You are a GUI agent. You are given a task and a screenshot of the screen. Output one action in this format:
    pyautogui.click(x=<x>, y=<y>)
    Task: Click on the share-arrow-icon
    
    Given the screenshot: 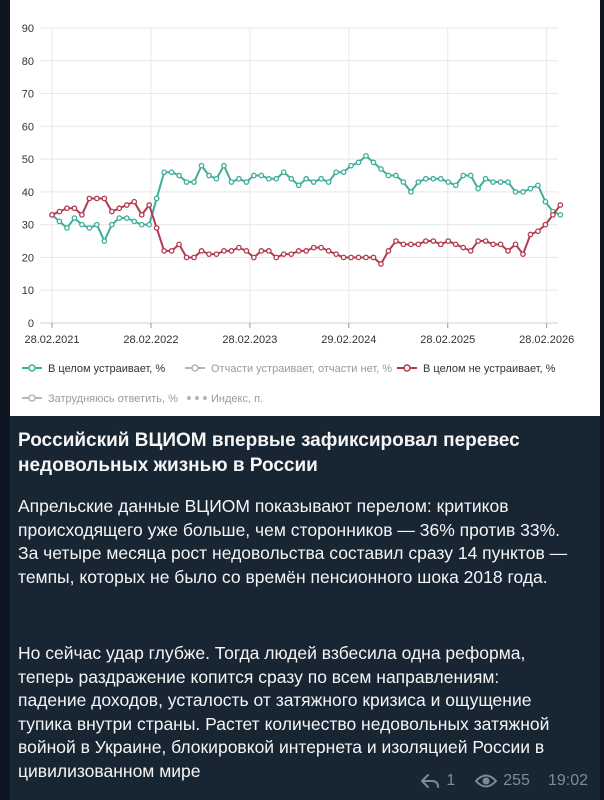 What is the action you would take?
    pyautogui.click(x=430, y=781)
    